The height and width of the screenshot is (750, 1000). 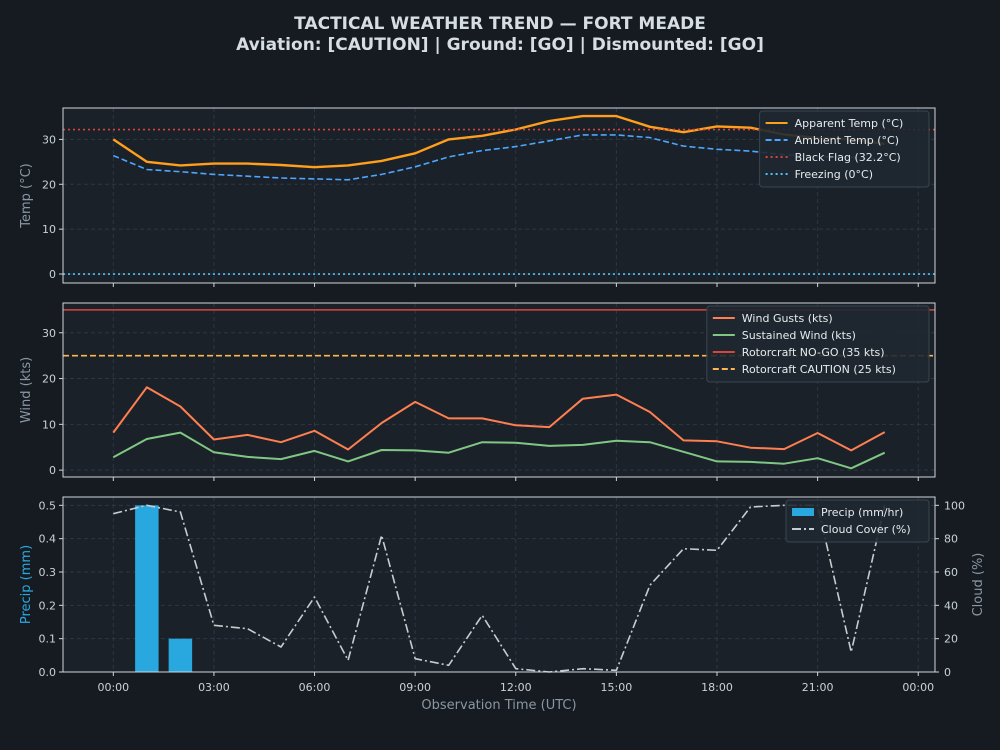 What do you see at coordinates (164, 588) in the screenshot?
I see `series-bars` at bounding box center [164, 588].